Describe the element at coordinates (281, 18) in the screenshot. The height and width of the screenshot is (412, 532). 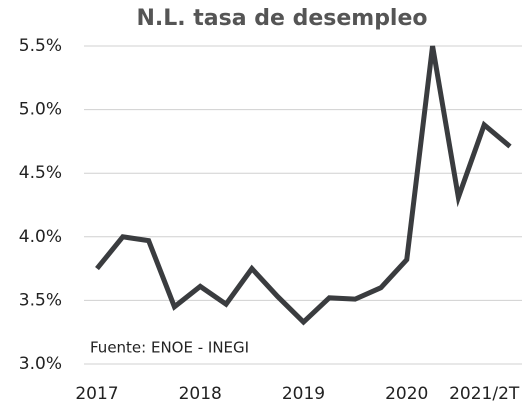
I see `chart-title: N.L. tasa de desempleo` at that location.